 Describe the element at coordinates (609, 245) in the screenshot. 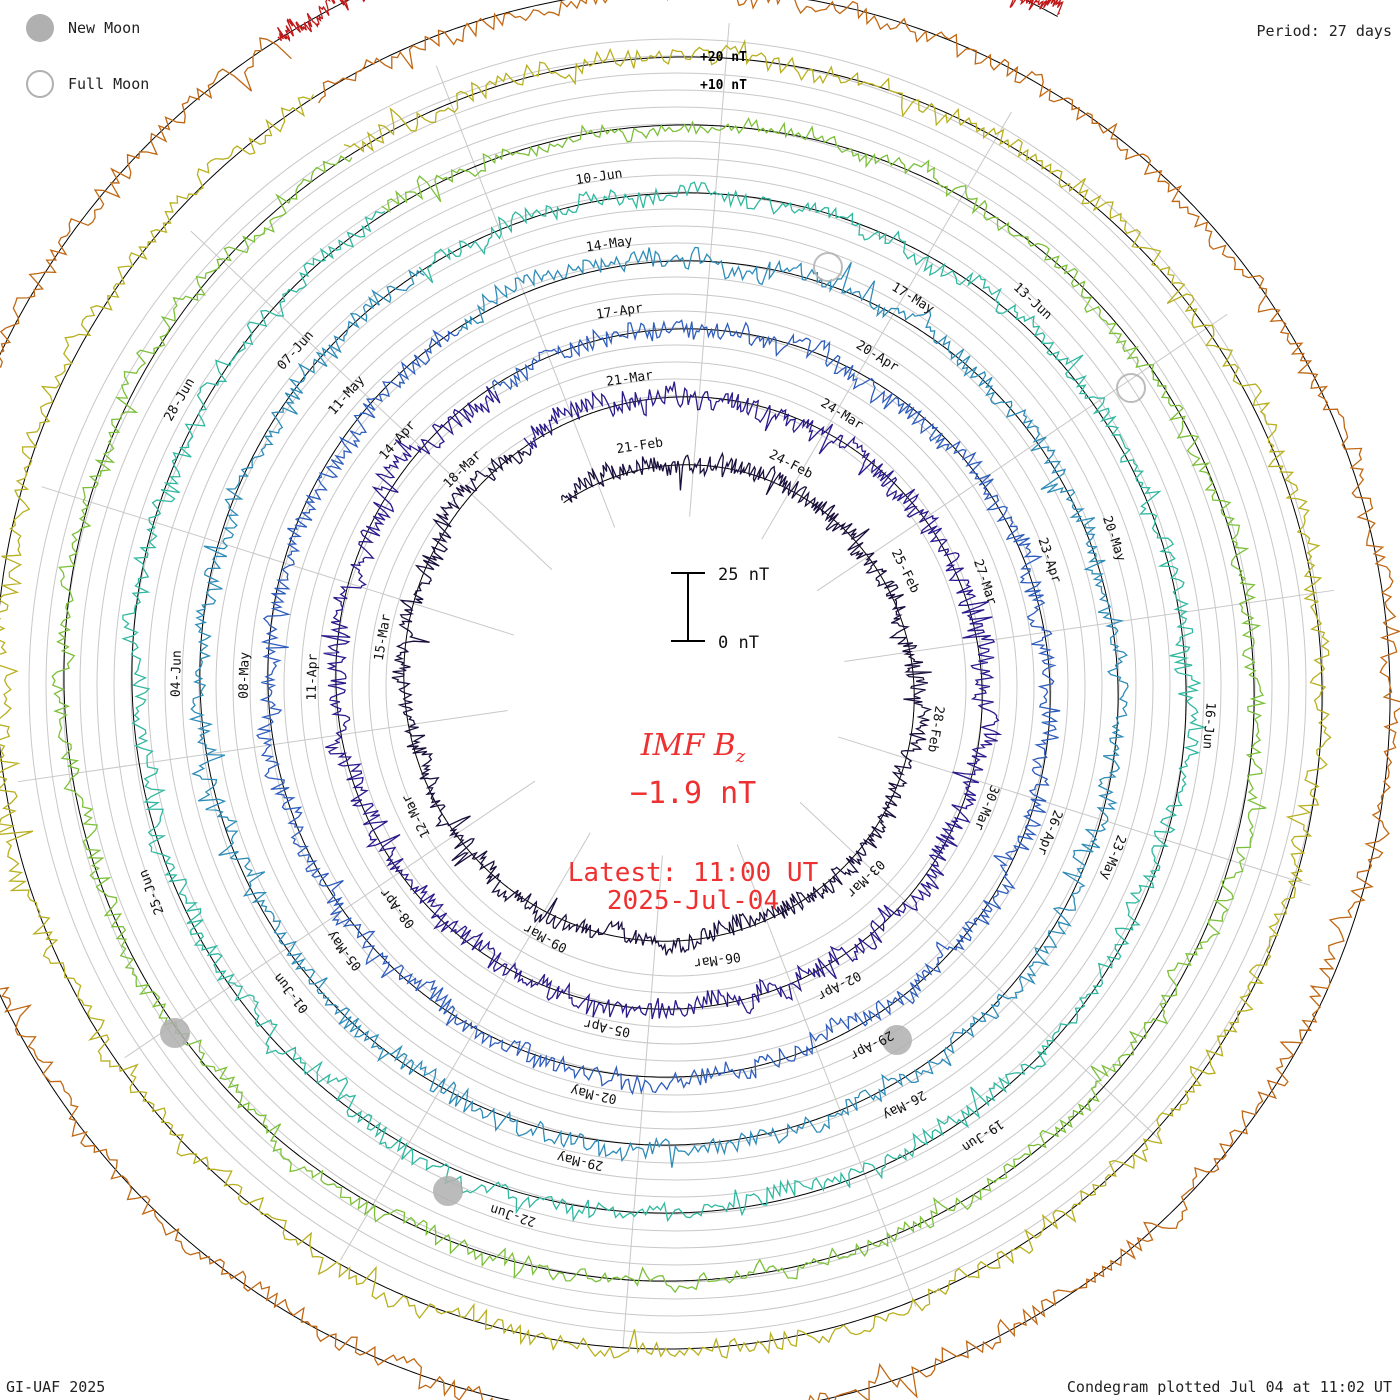

I see `date-label: 14-May` at that location.